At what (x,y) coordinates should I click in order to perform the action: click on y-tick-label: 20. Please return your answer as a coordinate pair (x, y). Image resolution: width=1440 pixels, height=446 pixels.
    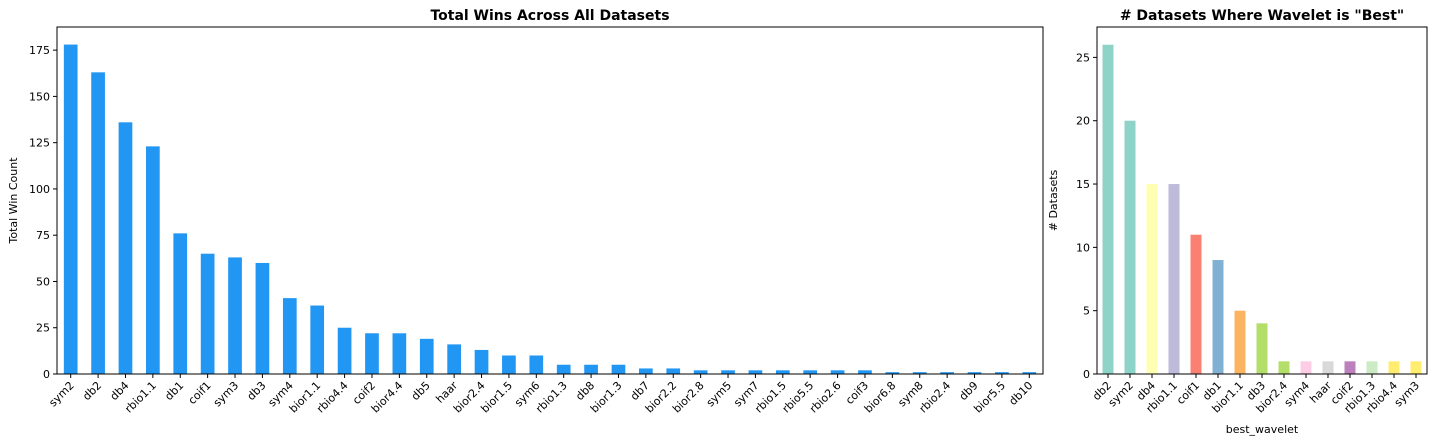
    Looking at the image, I should click on (1083, 121).